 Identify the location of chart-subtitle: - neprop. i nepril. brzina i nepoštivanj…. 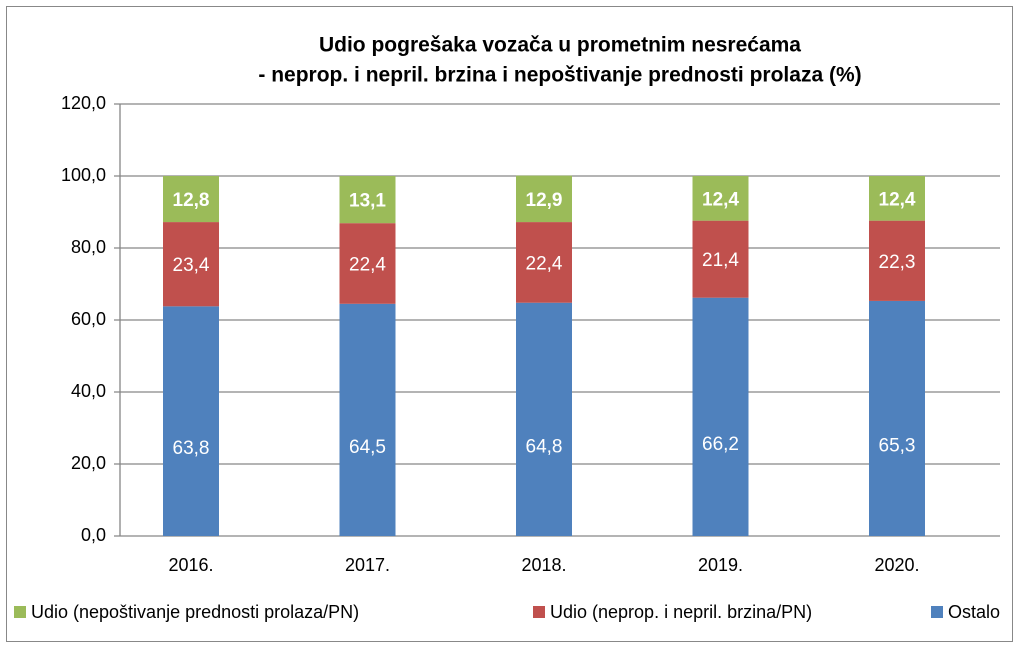
(559, 75).